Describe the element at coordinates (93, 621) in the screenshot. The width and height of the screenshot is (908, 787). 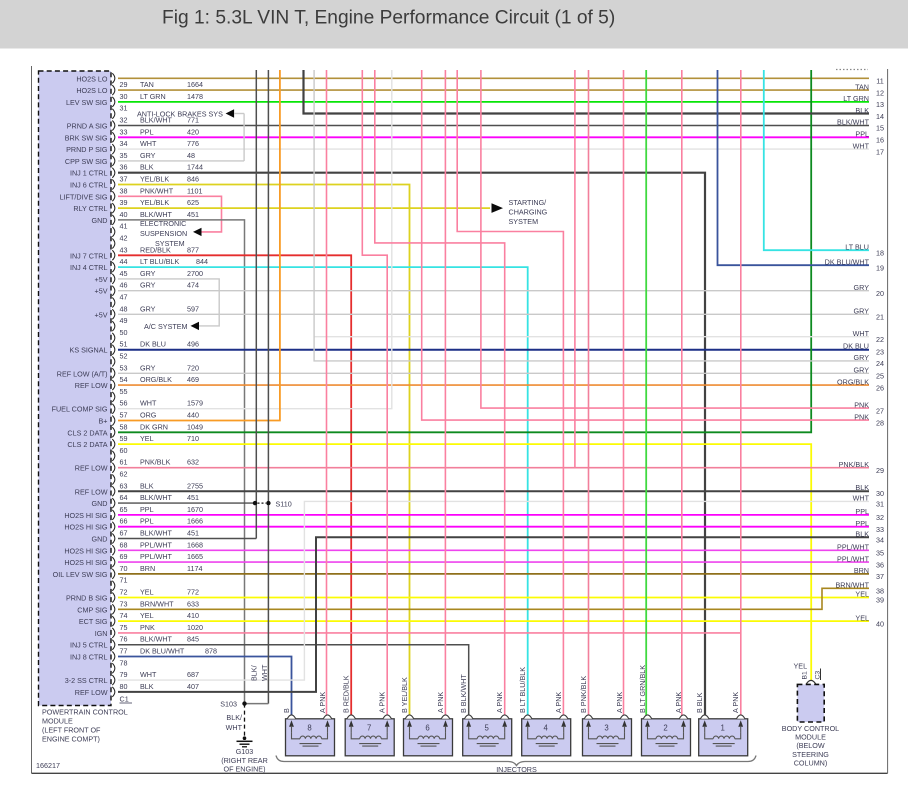
I see `svg-text: ECT SIG` at that location.